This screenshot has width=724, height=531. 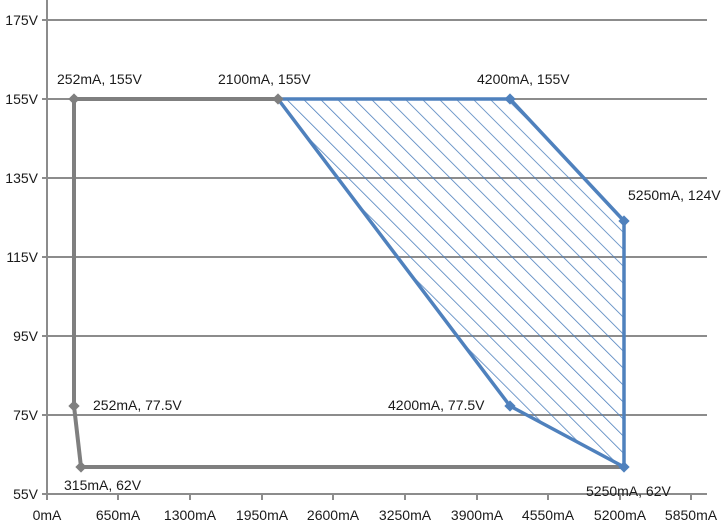 I want to click on annotation-4200-155: 4200mA, 155V, so click(x=523, y=79).